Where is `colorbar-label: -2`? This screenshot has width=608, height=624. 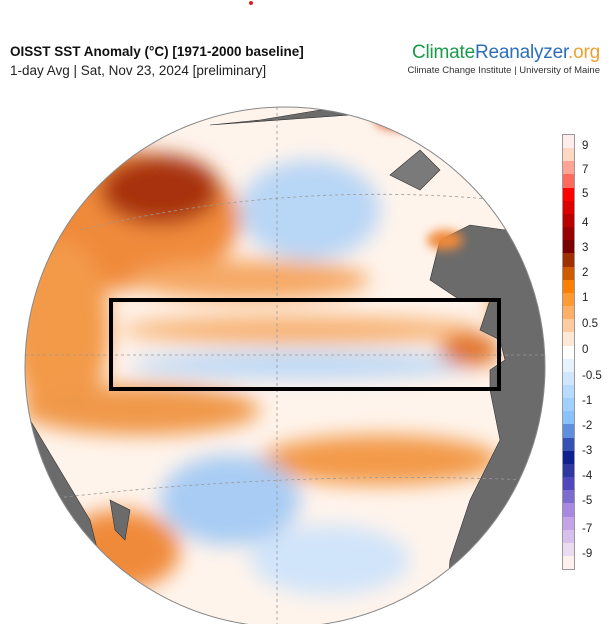 colorbar-label: -2 is located at coordinates (587, 426).